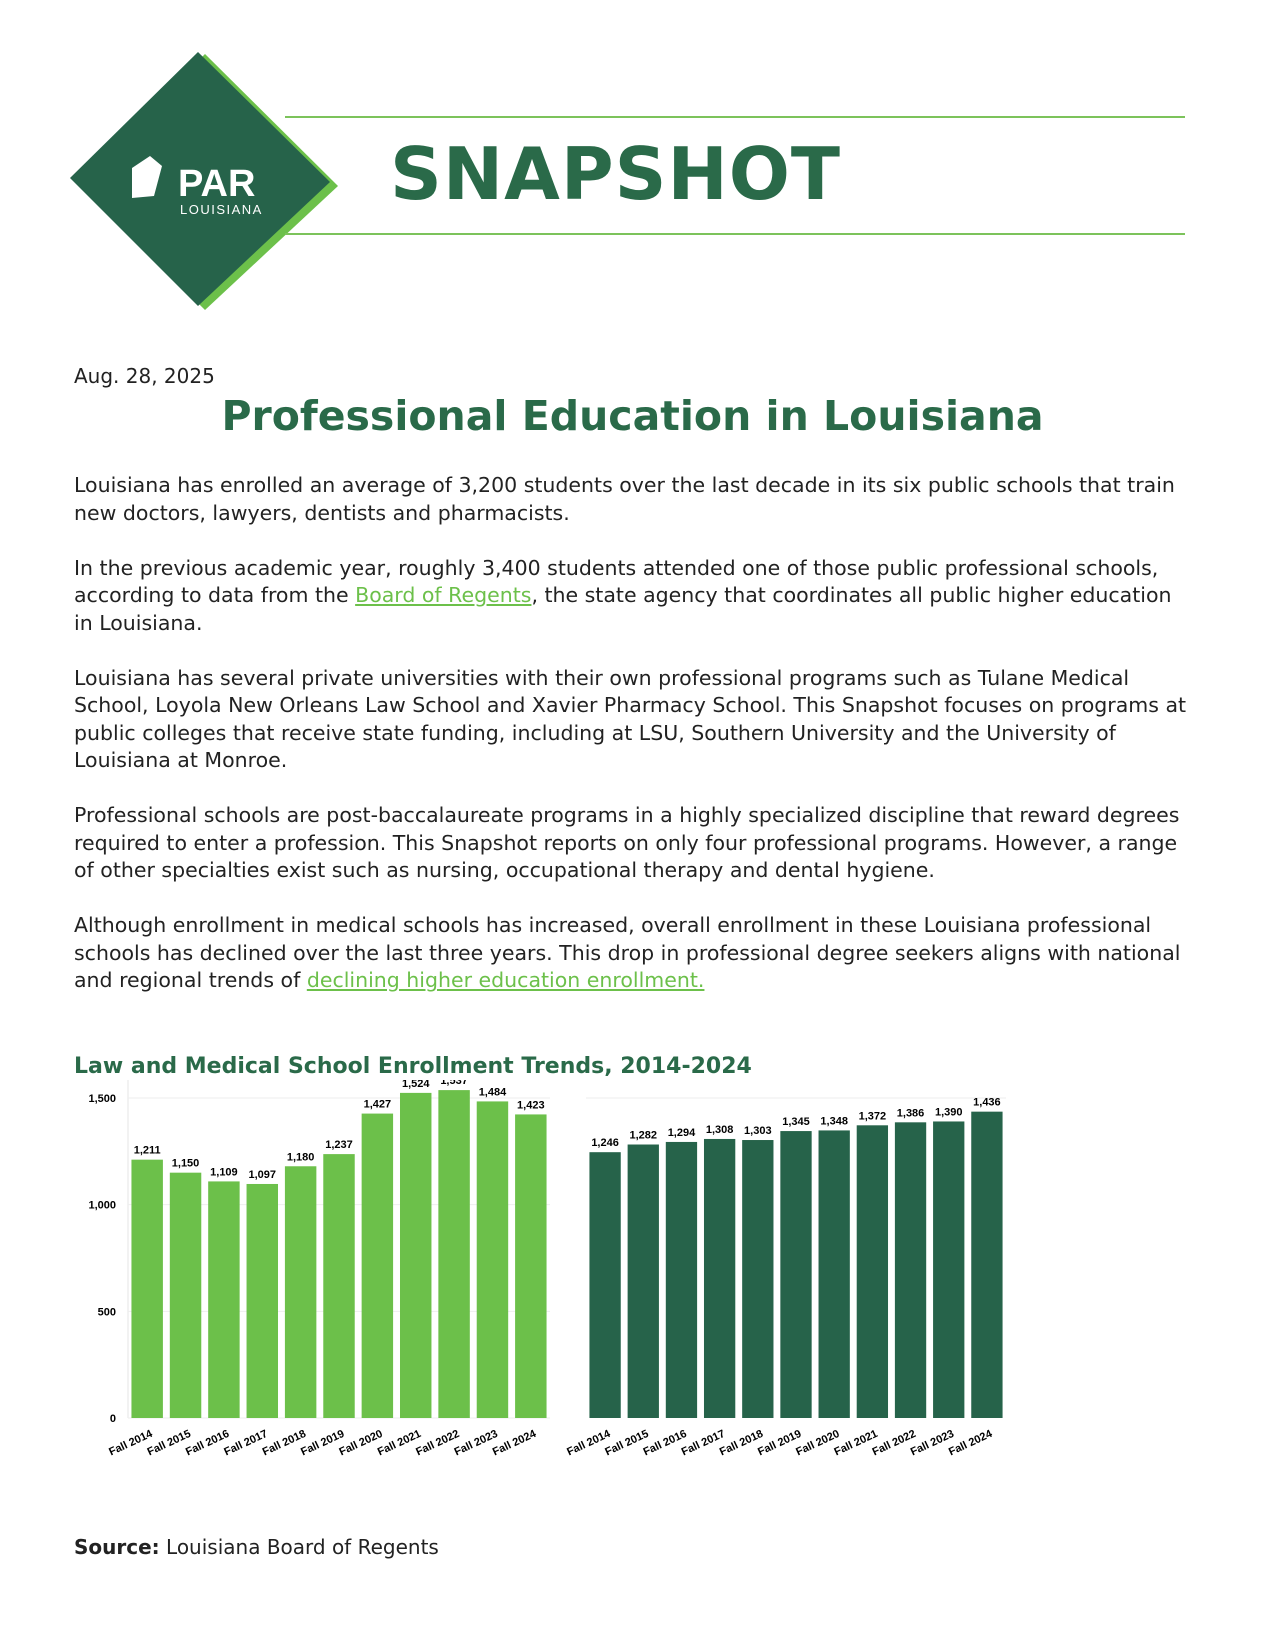 Image resolution: width=1265 pixels, height=1637 pixels. Describe the element at coordinates (682, 1133) in the screenshot. I see `data-label: 1,294` at that location.